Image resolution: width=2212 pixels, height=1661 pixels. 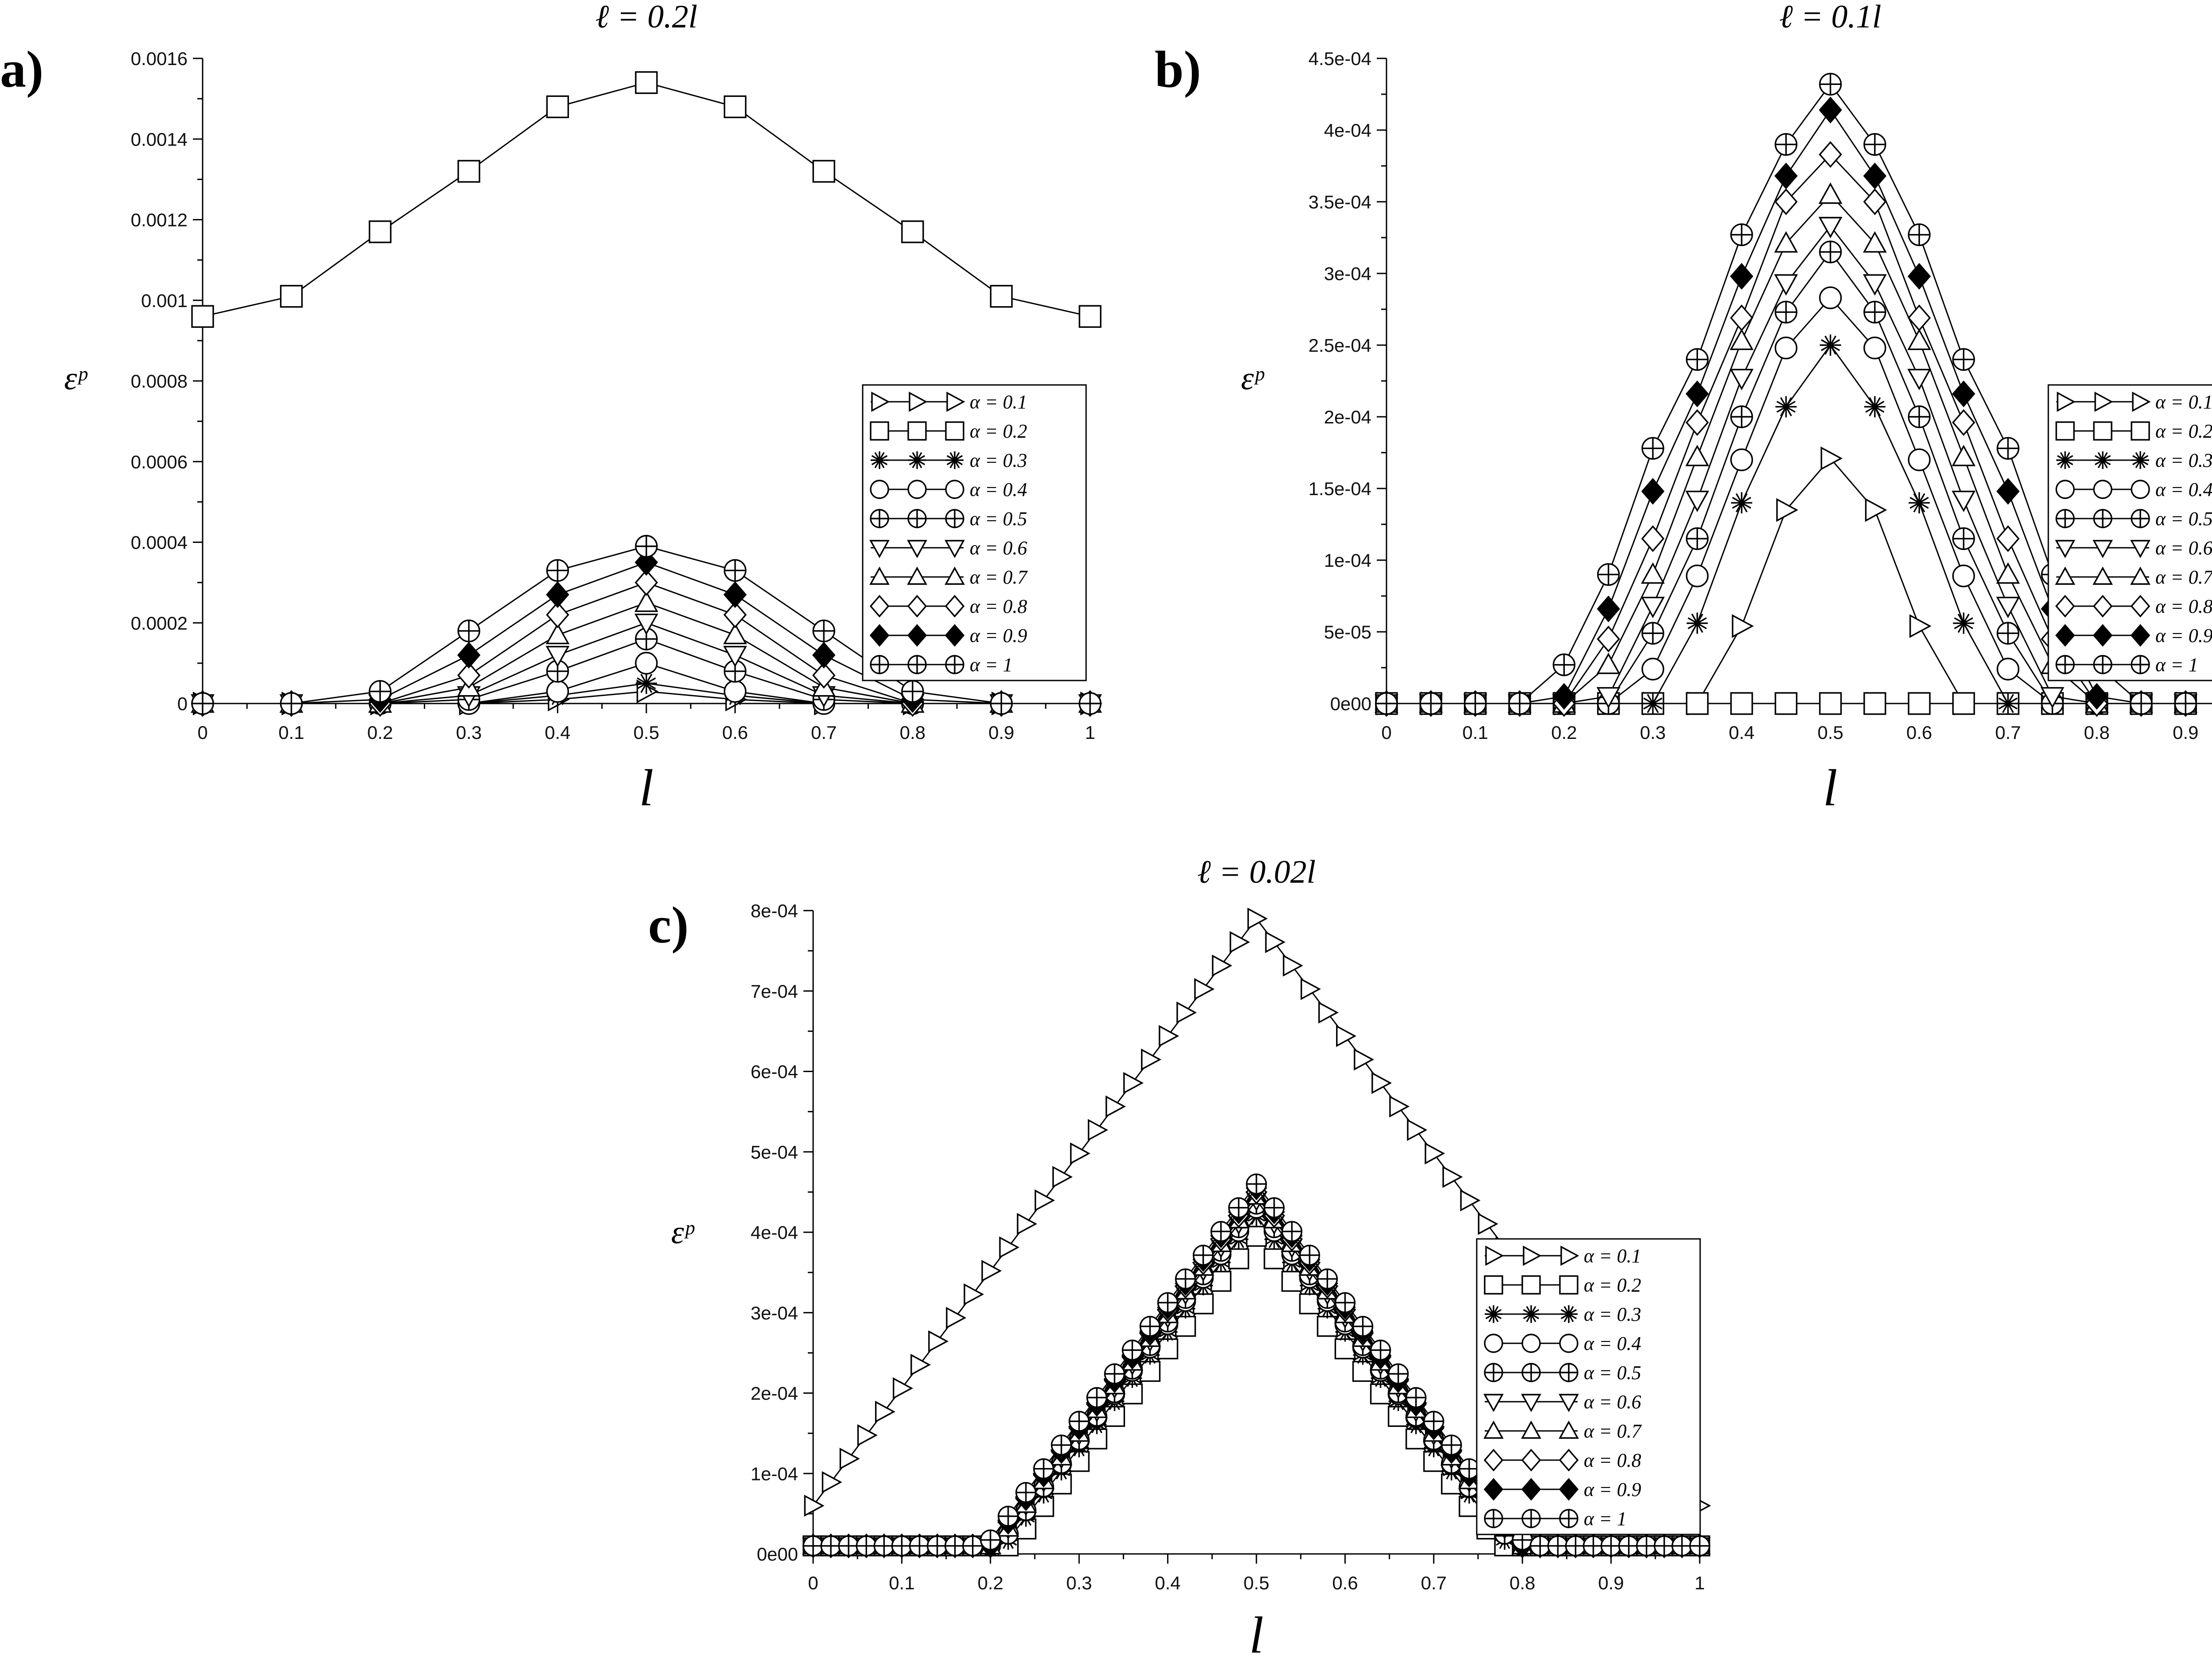 What do you see at coordinates (1351, 703) in the screenshot?
I see `y-tick-label: 0e00` at bounding box center [1351, 703].